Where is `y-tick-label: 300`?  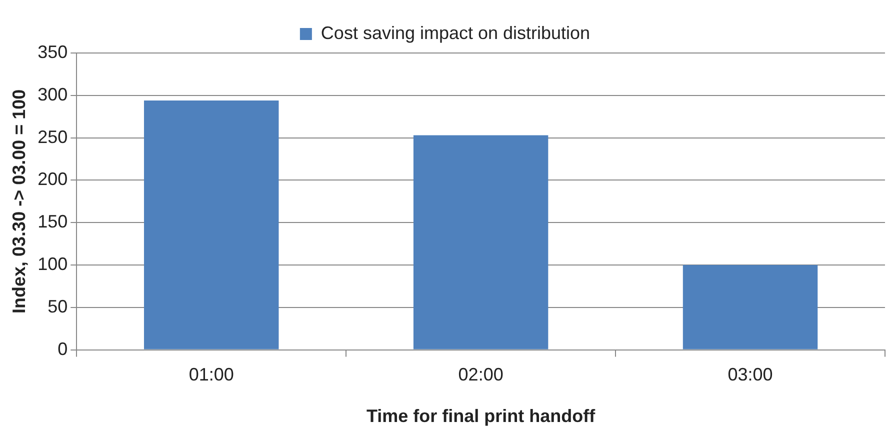
y-tick-label: 300 is located at coordinates (53, 94).